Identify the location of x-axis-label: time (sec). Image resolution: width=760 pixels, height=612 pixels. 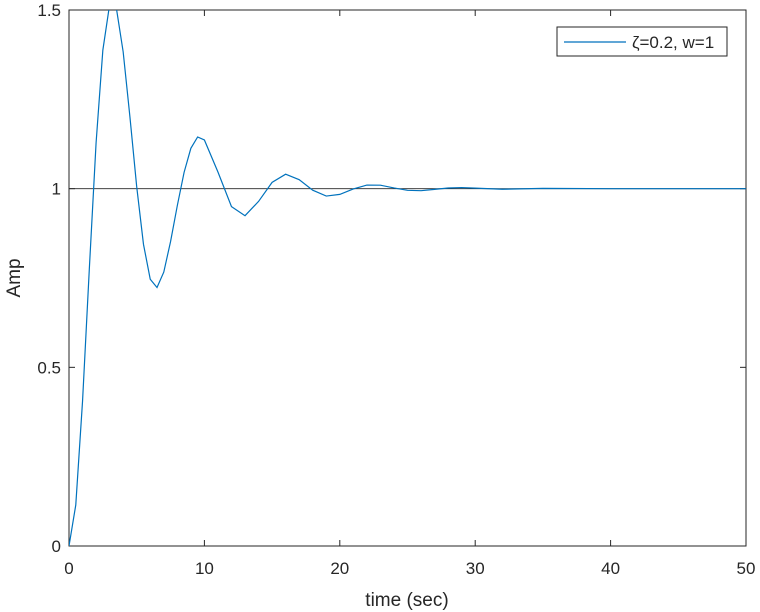
(406, 600).